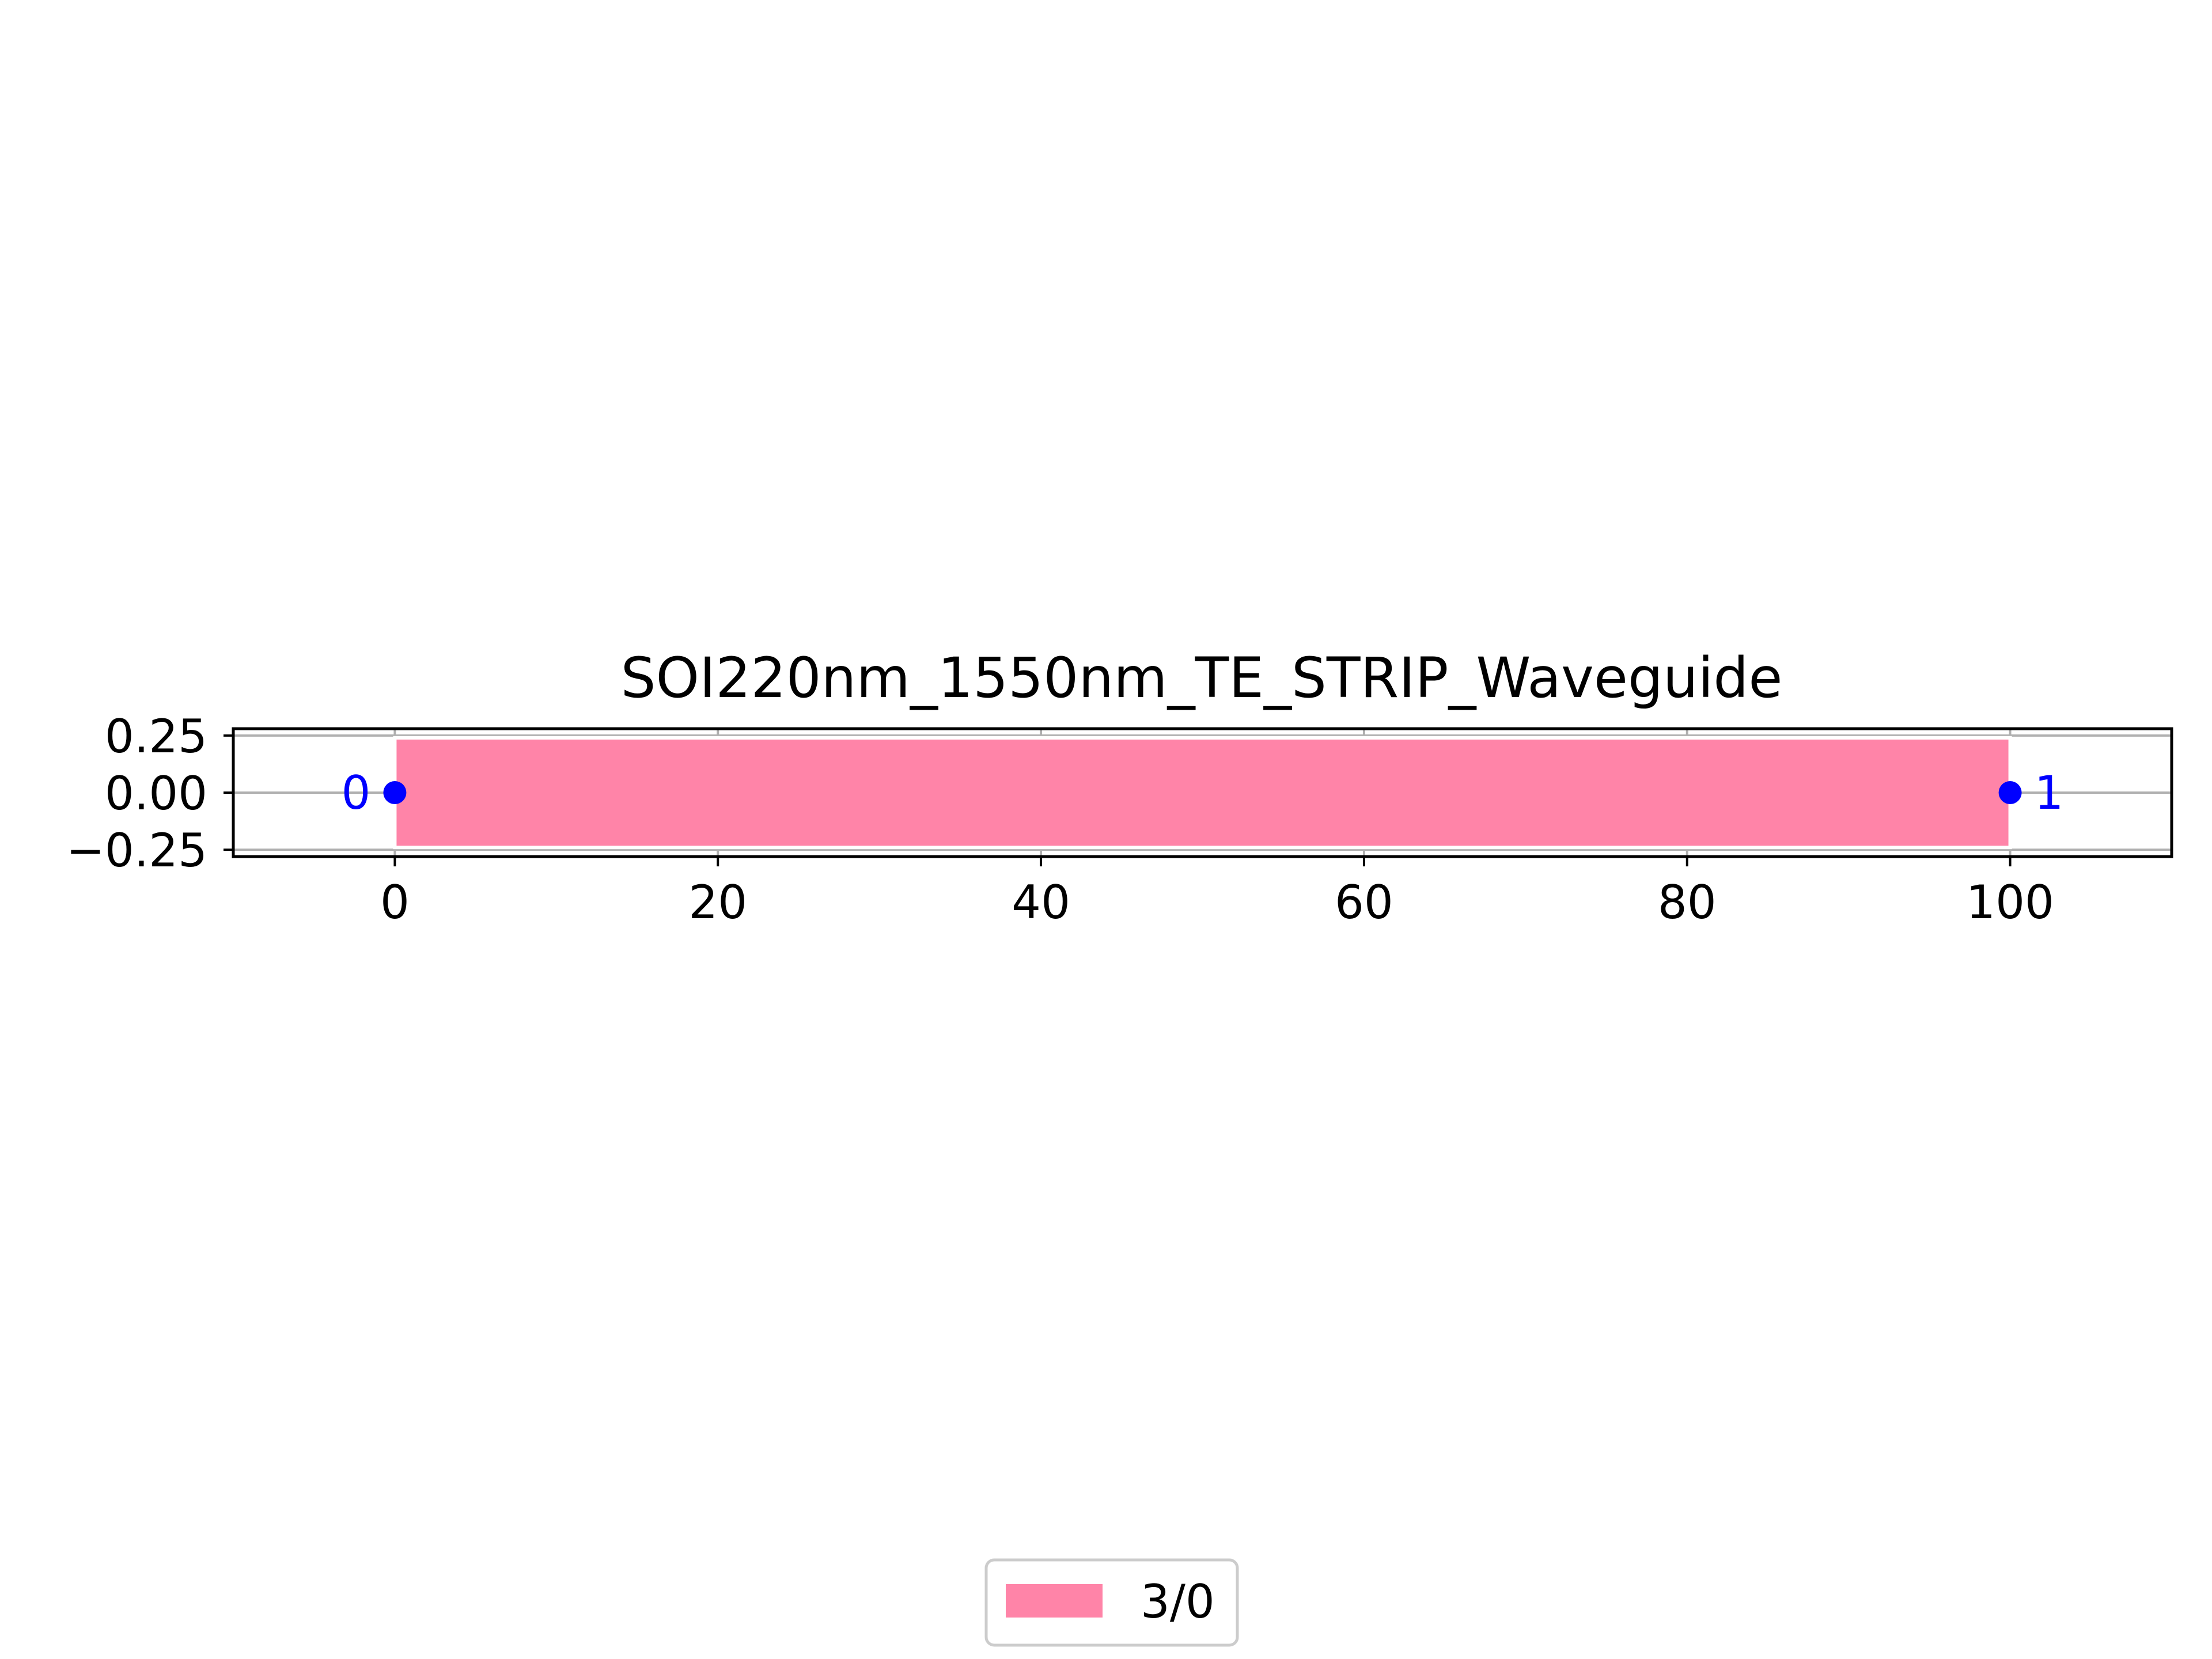 This screenshot has height=1659, width=2212. What do you see at coordinates (1041, 902) in the screenshot?
I see `x-tick-label: 40` at bounding box center [1041, 902].